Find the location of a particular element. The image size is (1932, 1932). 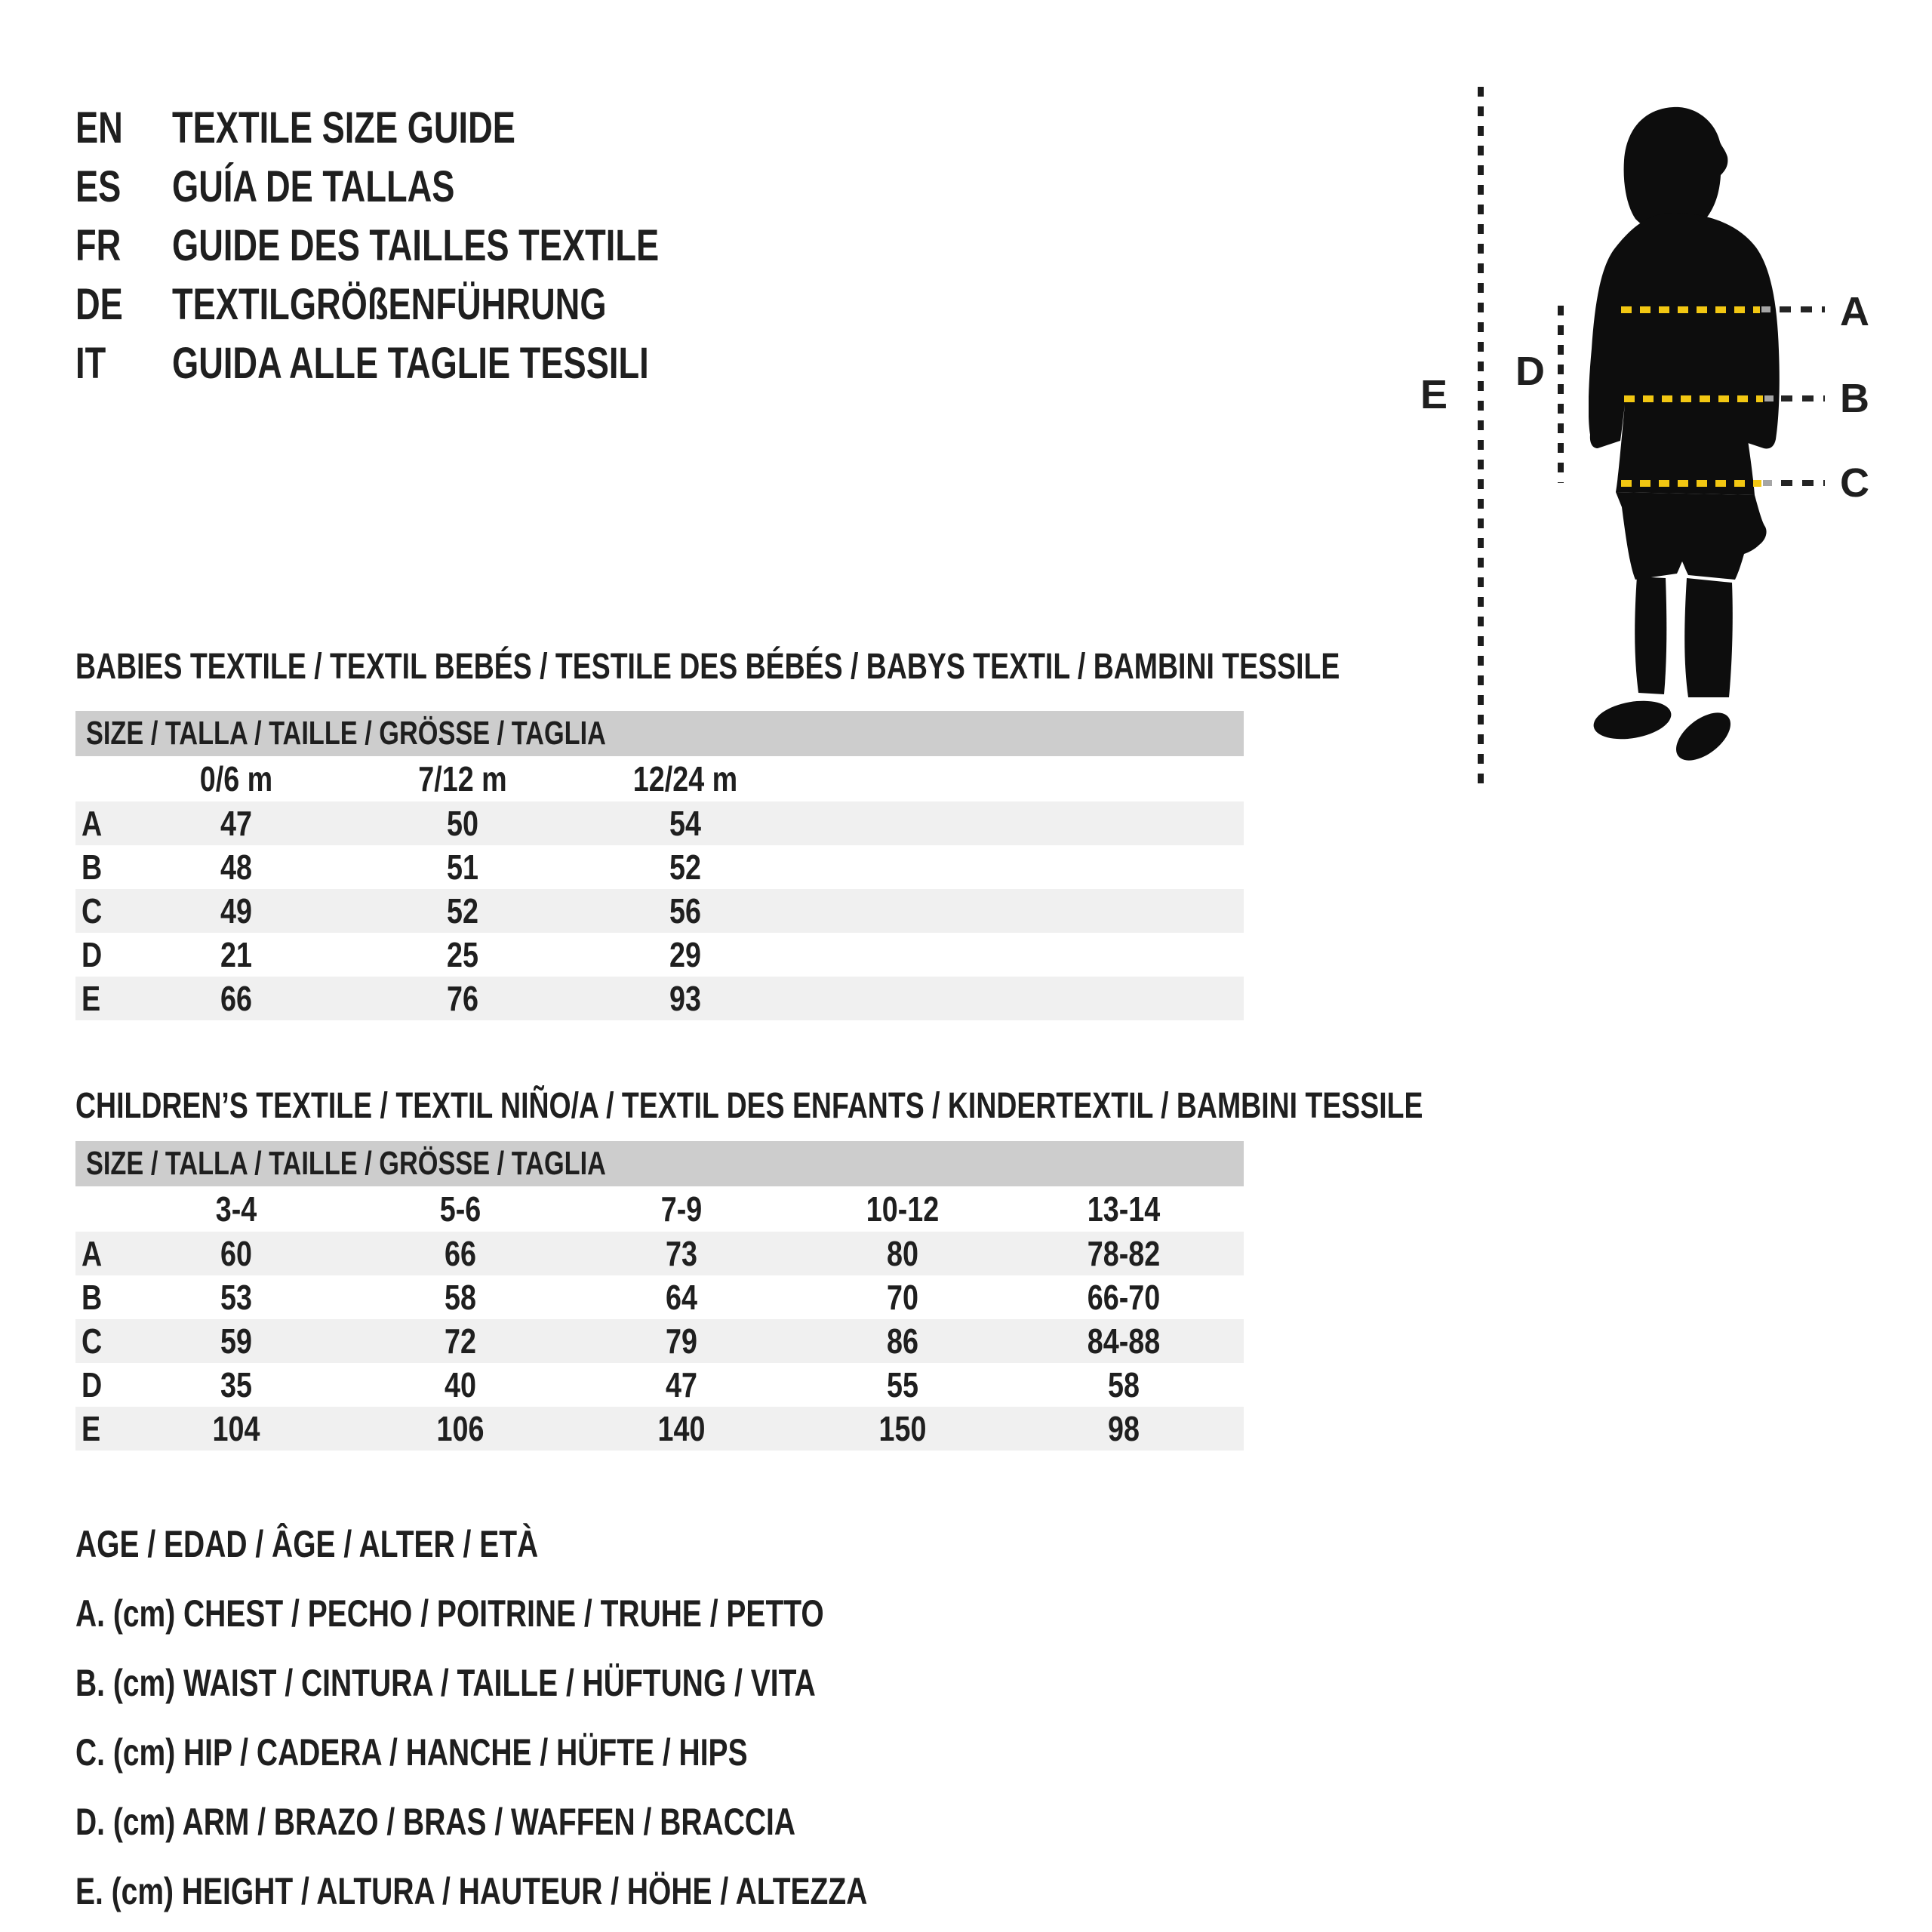

height-measure-line-E is located at coordinates (1481, 436).